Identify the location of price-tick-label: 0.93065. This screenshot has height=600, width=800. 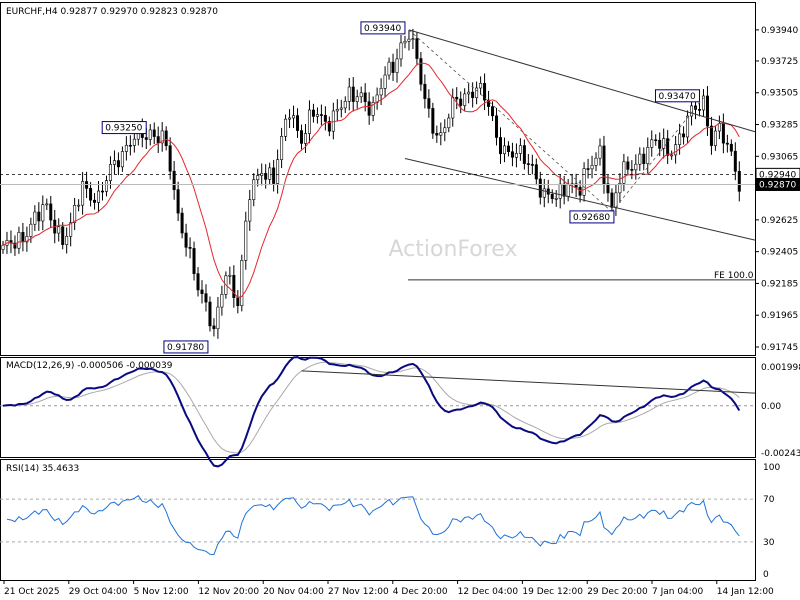
(779, 157).